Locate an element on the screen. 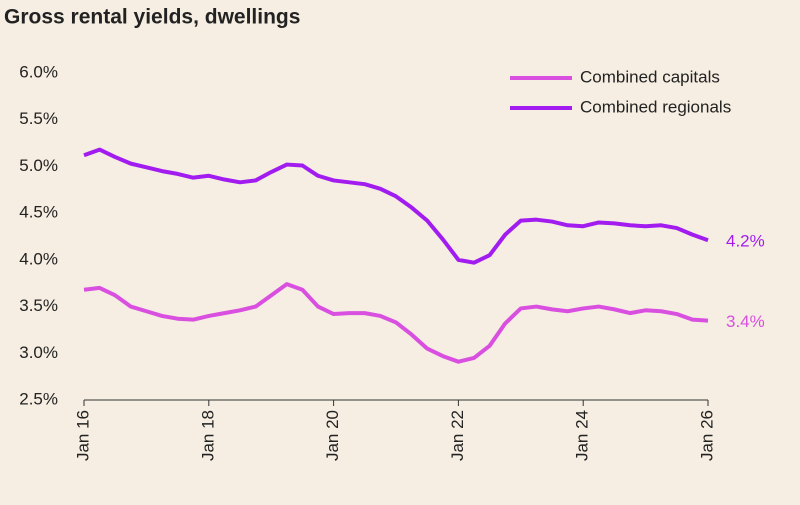 Image resolution: width=800 pixels, height=505 pixels. x-tick-label: Jan 22 is located at coordinates (457, 435).